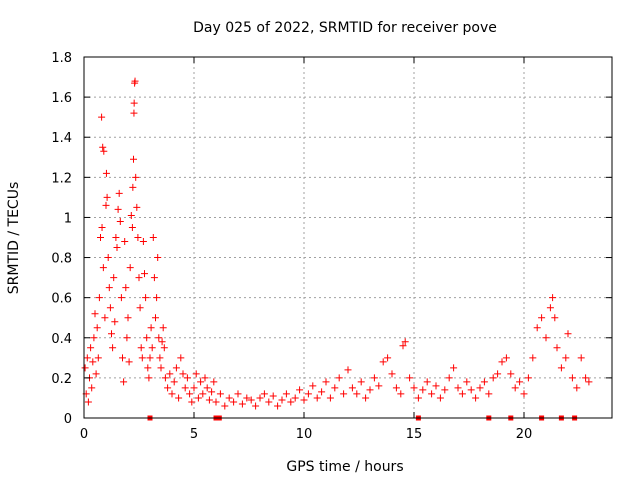 The image size is (640, 480). What do you see at coordinates (524, 434) in the screenshot?
I see `x-tick-label: 20` at bounding box center [524, 434].